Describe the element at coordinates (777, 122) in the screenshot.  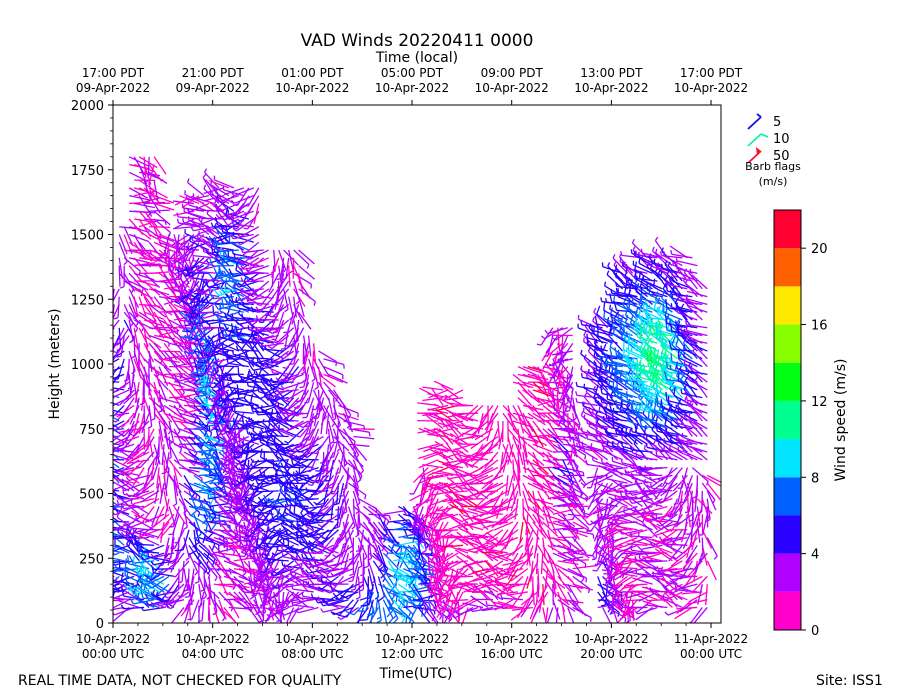
I see `barb-legend-value: 5` at that location.